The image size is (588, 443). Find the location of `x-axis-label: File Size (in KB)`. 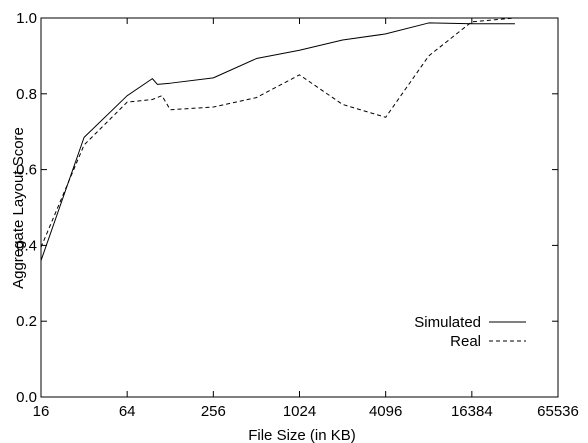

x-axis-label: File Size (in KB) is located at coordinates (302, 435).